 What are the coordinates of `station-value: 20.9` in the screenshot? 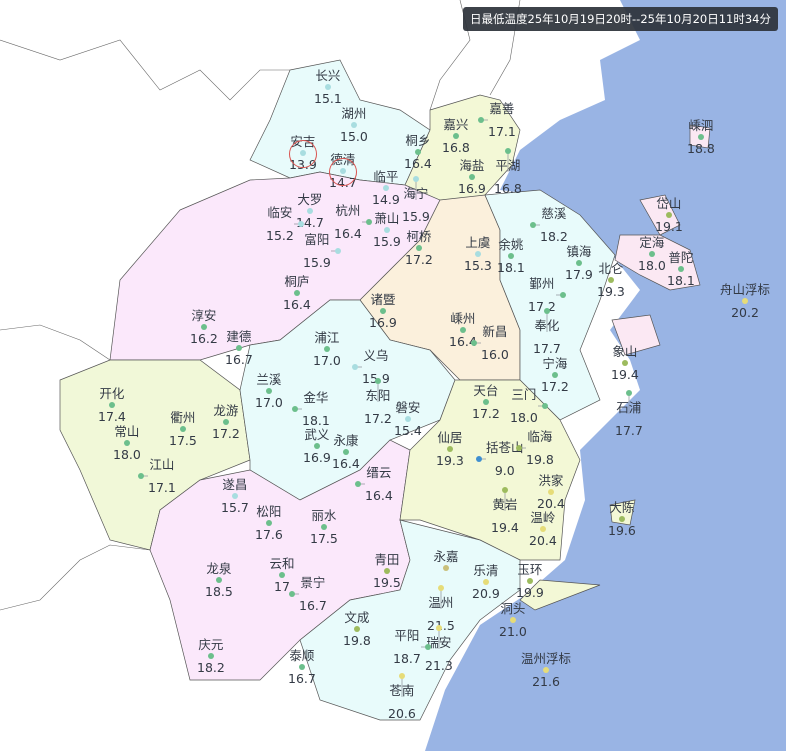 It's located at (486, 593).